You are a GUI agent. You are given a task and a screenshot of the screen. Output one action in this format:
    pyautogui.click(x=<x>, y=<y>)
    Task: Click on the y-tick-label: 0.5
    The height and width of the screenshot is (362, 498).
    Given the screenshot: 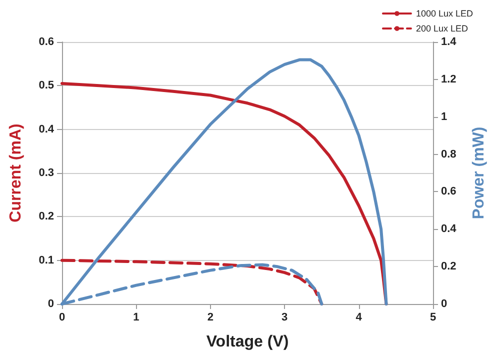 What is the action you would take?
    pyautogui.click(x=46, y=86)
    